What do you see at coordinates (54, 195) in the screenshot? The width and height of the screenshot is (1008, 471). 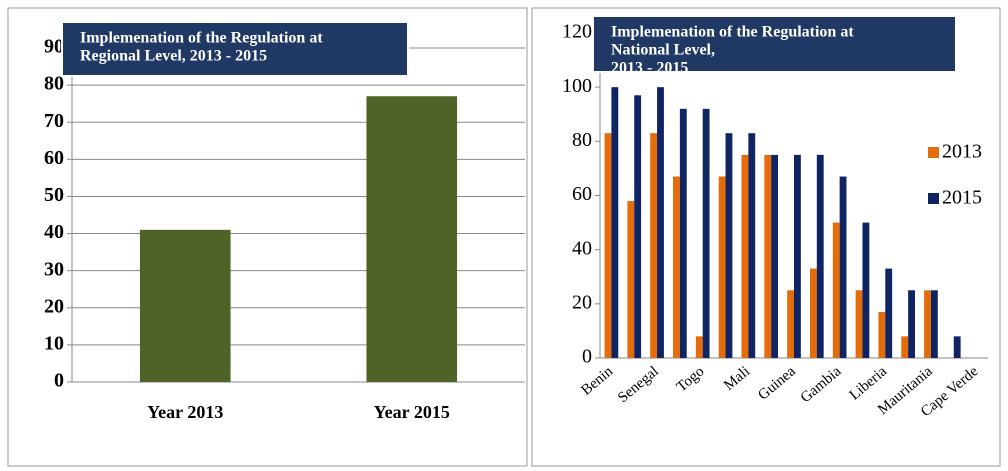 I see `y-tick-label: 50` at bounding box center [54, 195].